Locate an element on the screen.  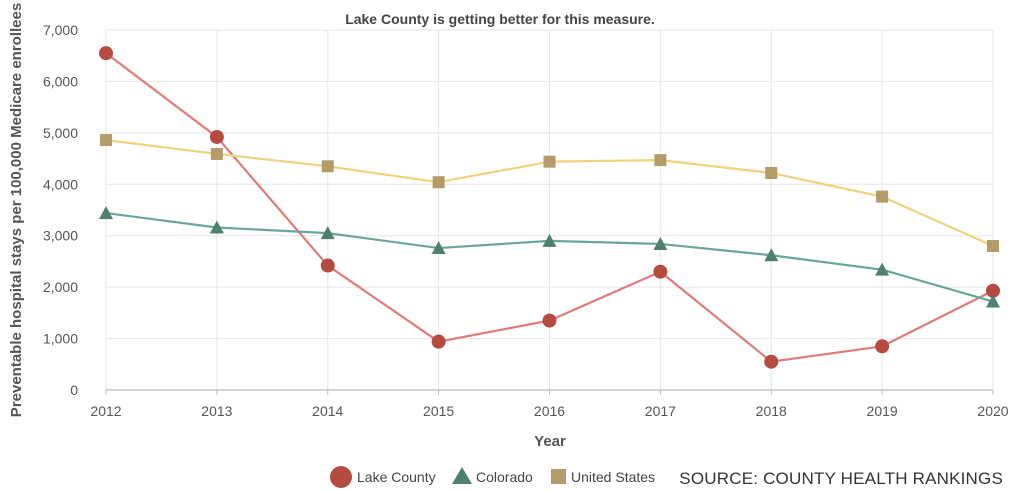
legend-item-colorado: Colorado is located at coordinates (492, 476).